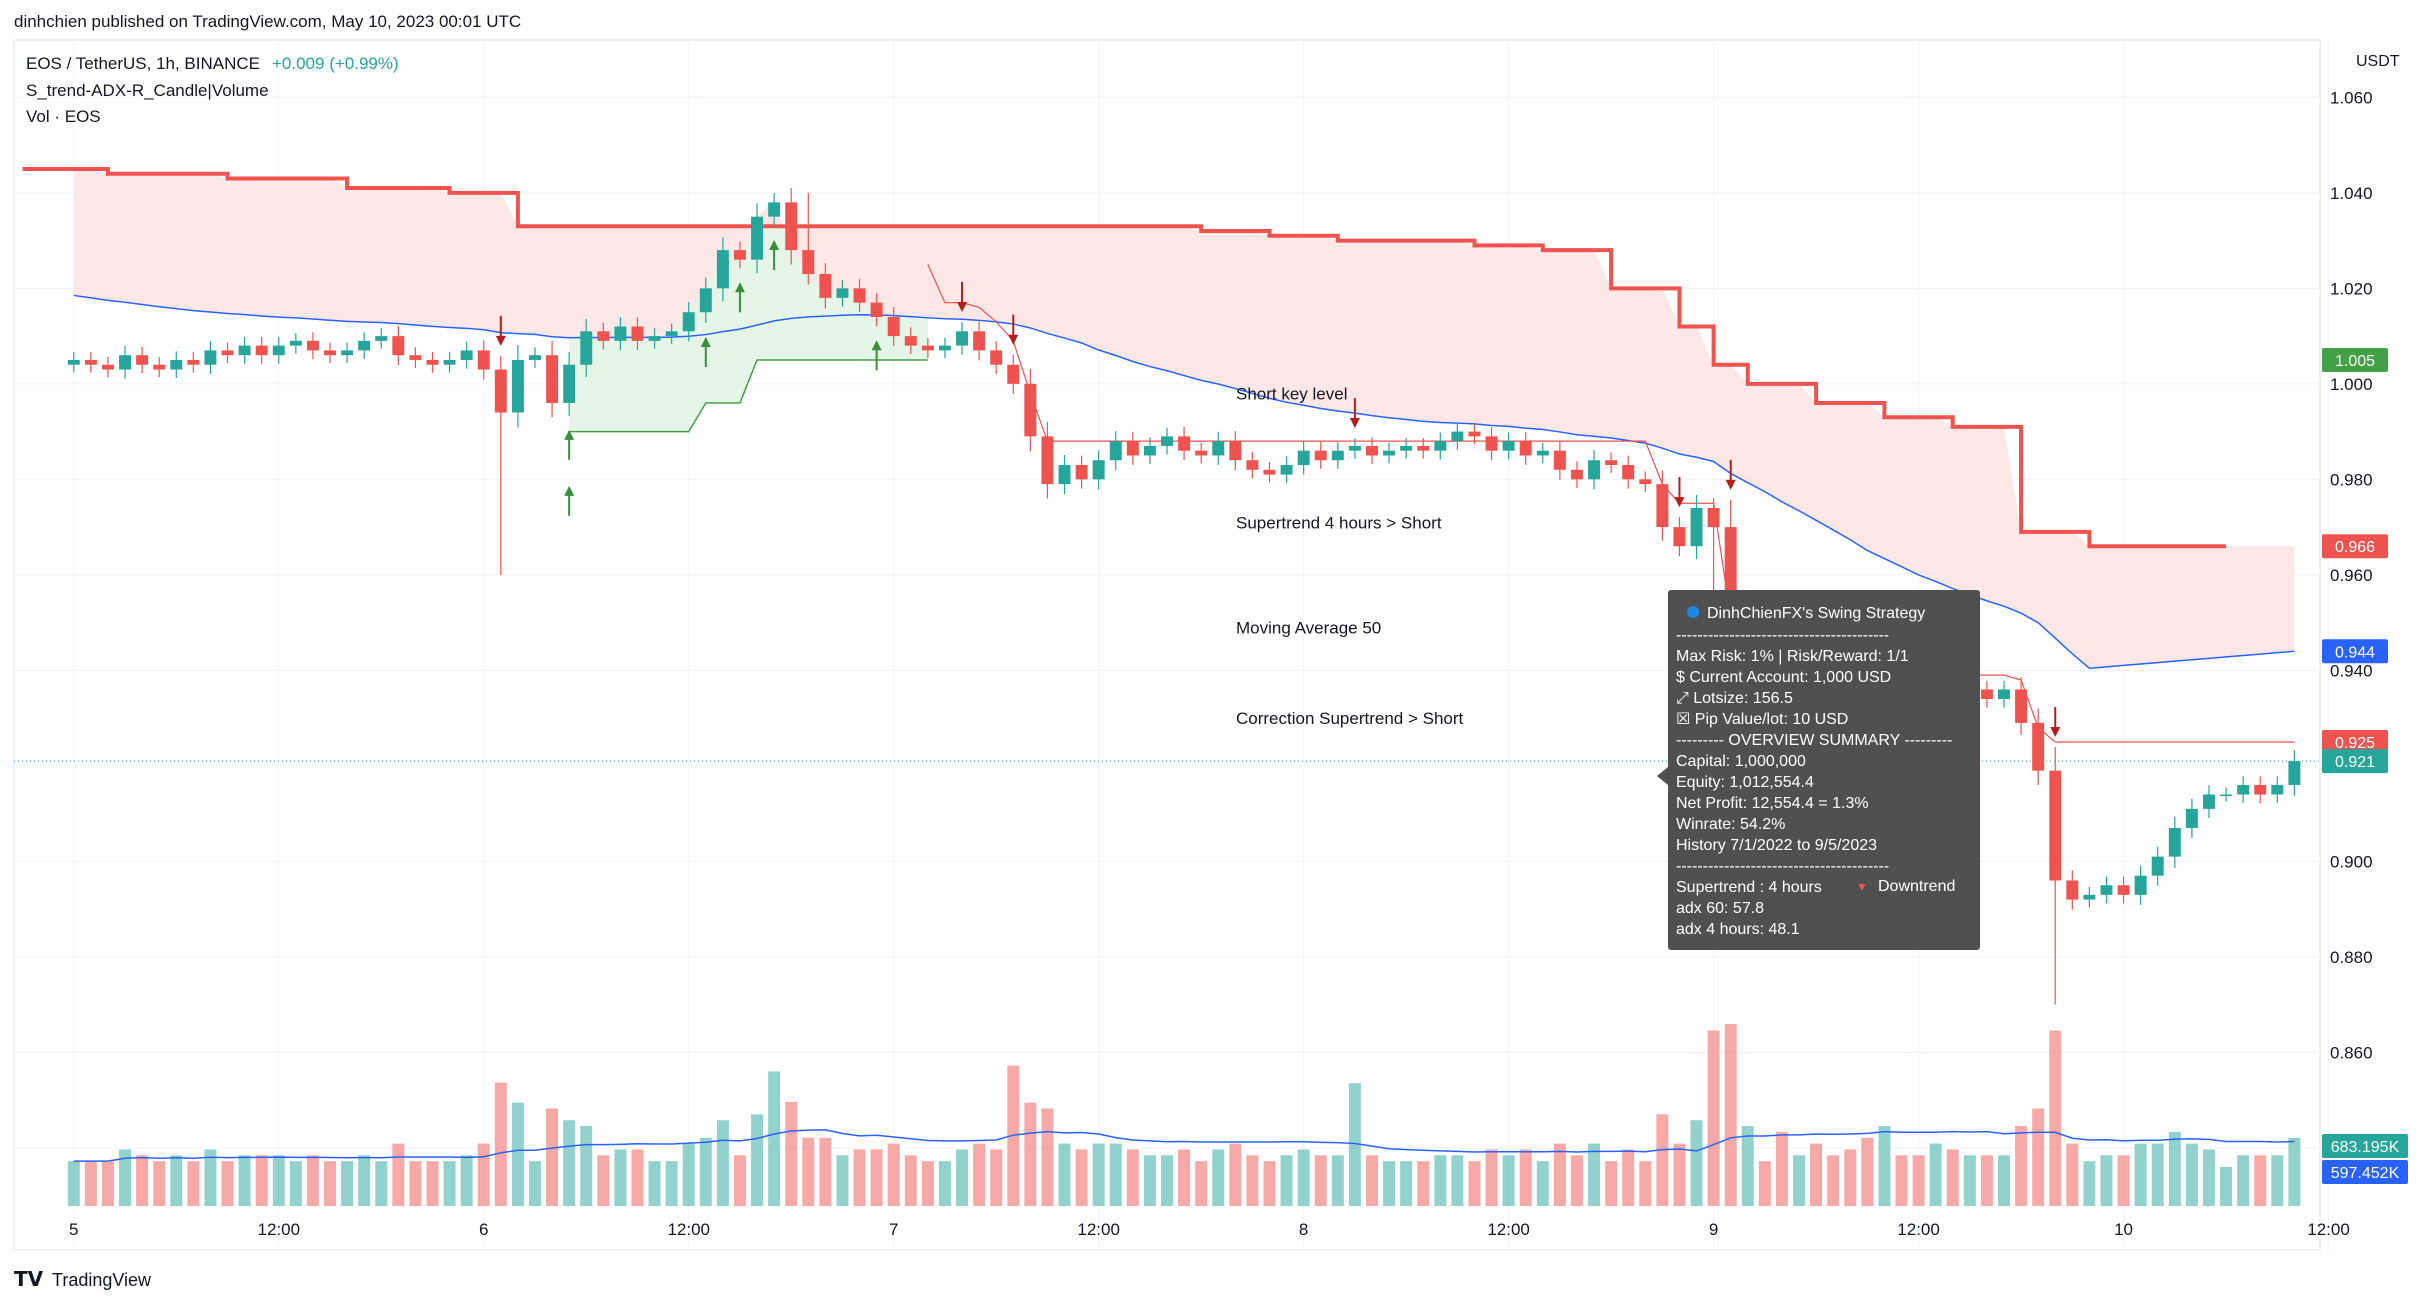 This screenshot has width=2432, height=1307. I want to click on price-label-volume-ma, so click(2365, 1172).